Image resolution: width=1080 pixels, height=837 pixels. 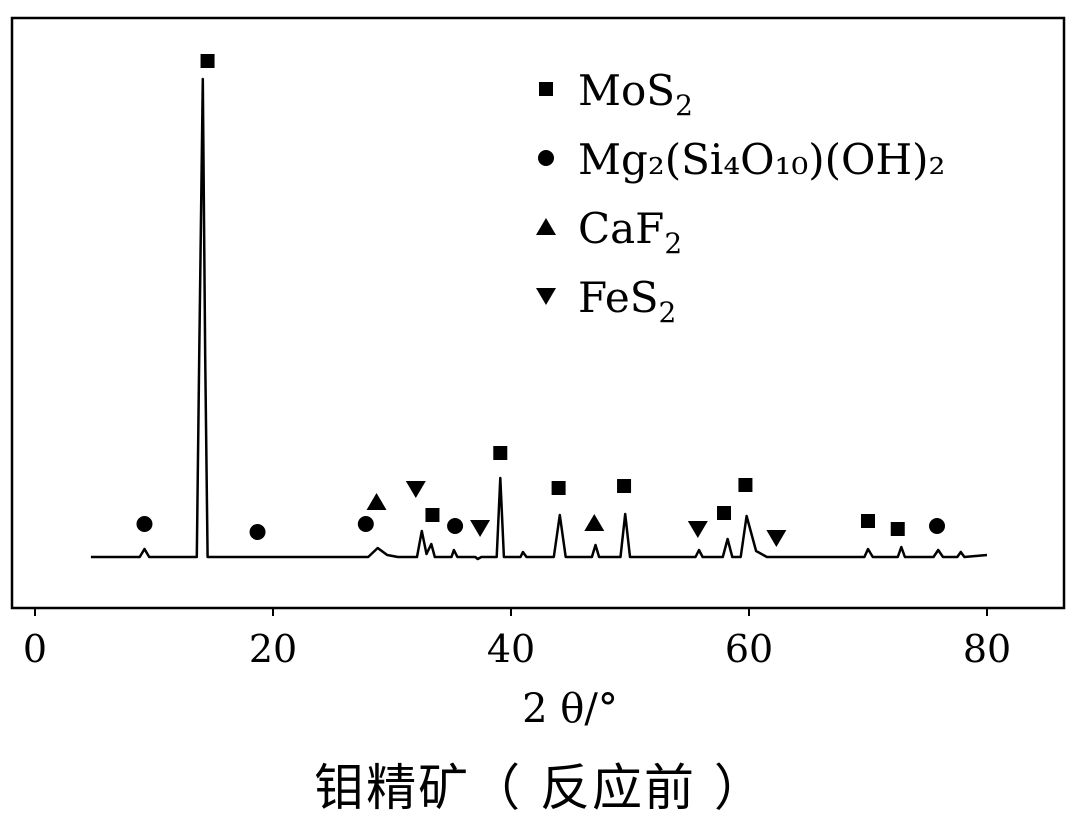 What do you see at coordinates (630, 232) in the screenshot?
I see `legend-label: CaF2` at bounding box center [630, 232].